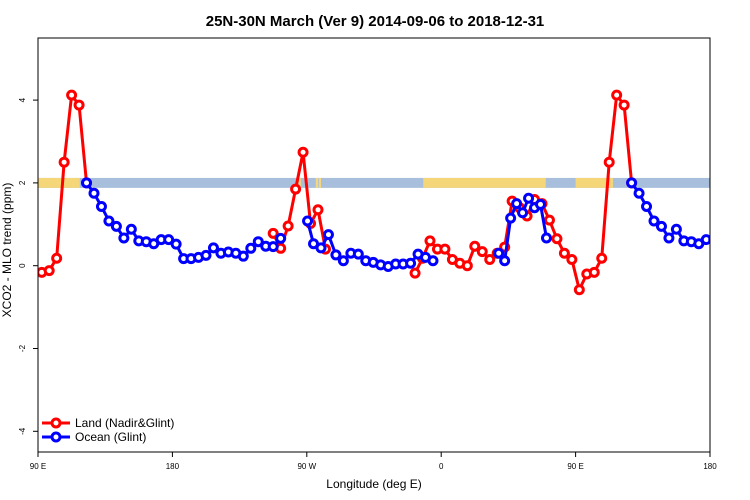 The width and height of the screenshot is (750, 500). I want to click on y-tick-label-2: 0, so click(22, 265).